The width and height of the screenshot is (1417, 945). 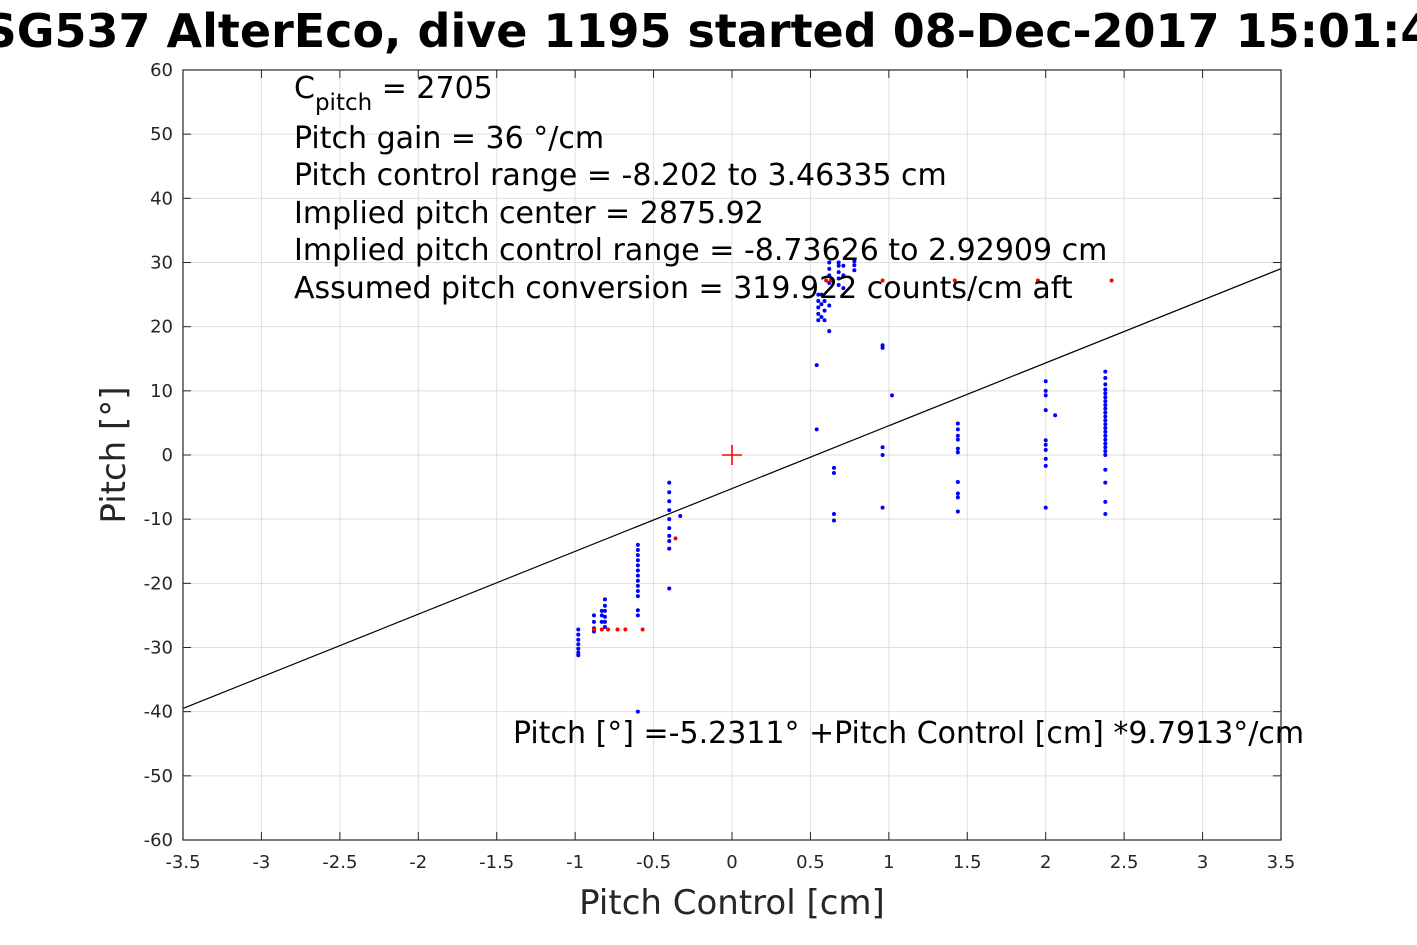 I want to click on y-tick-label: 50, so click(x=161, y=134).